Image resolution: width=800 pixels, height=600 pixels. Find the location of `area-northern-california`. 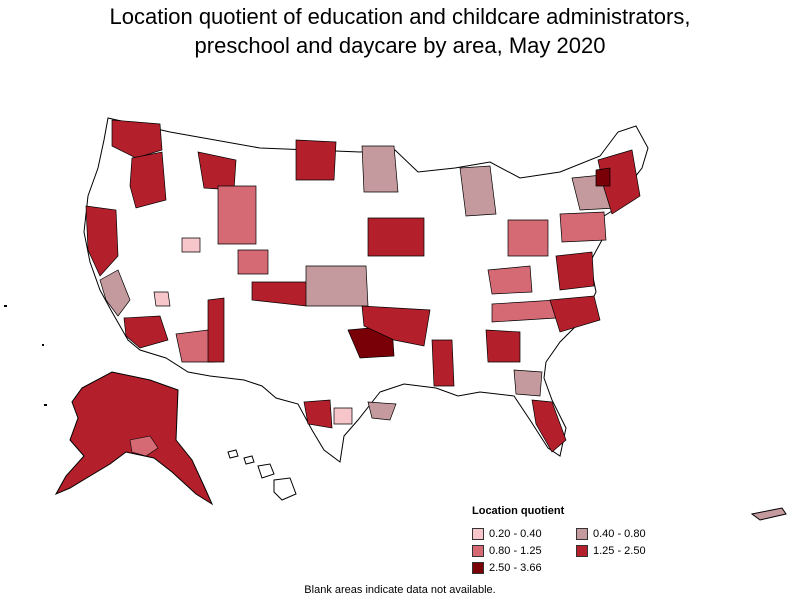

area-northern-california is located at coordinates (102, 241).